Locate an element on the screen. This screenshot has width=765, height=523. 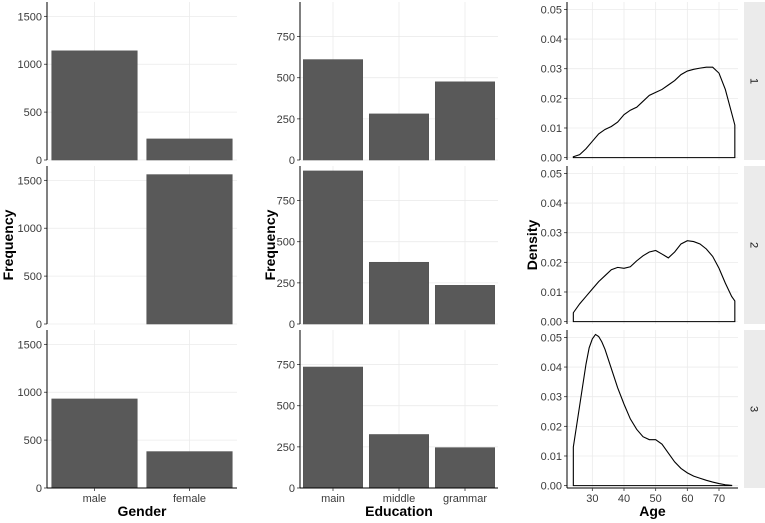
gender-panel-2: 0 500 1000 1500 is located at coordinates (127, 248).